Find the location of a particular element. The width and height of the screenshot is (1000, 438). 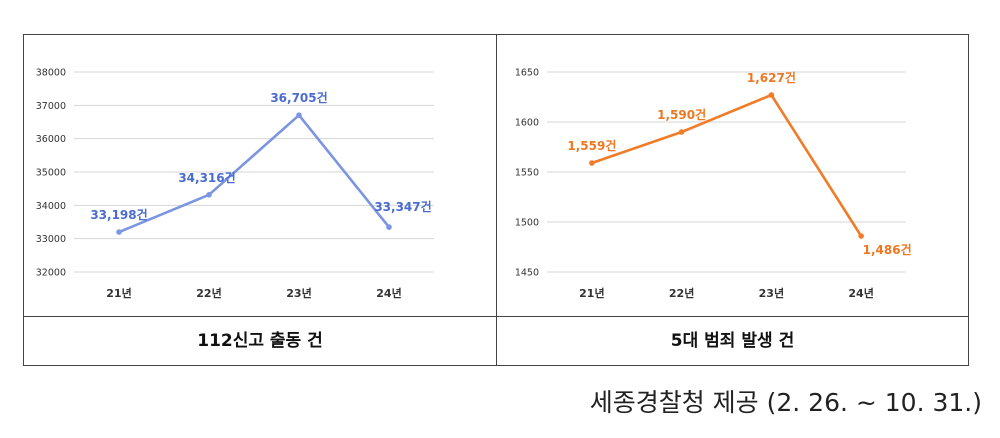

y-tick-label: 38000 is located at coordinates (51, 73).